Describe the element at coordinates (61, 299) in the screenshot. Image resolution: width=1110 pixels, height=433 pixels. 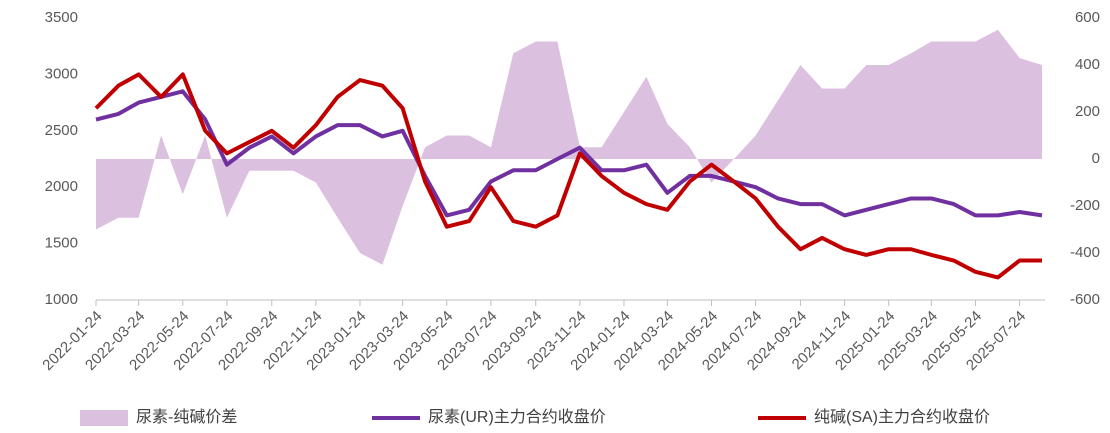
I see `y-tick-label: 1000` at that location.